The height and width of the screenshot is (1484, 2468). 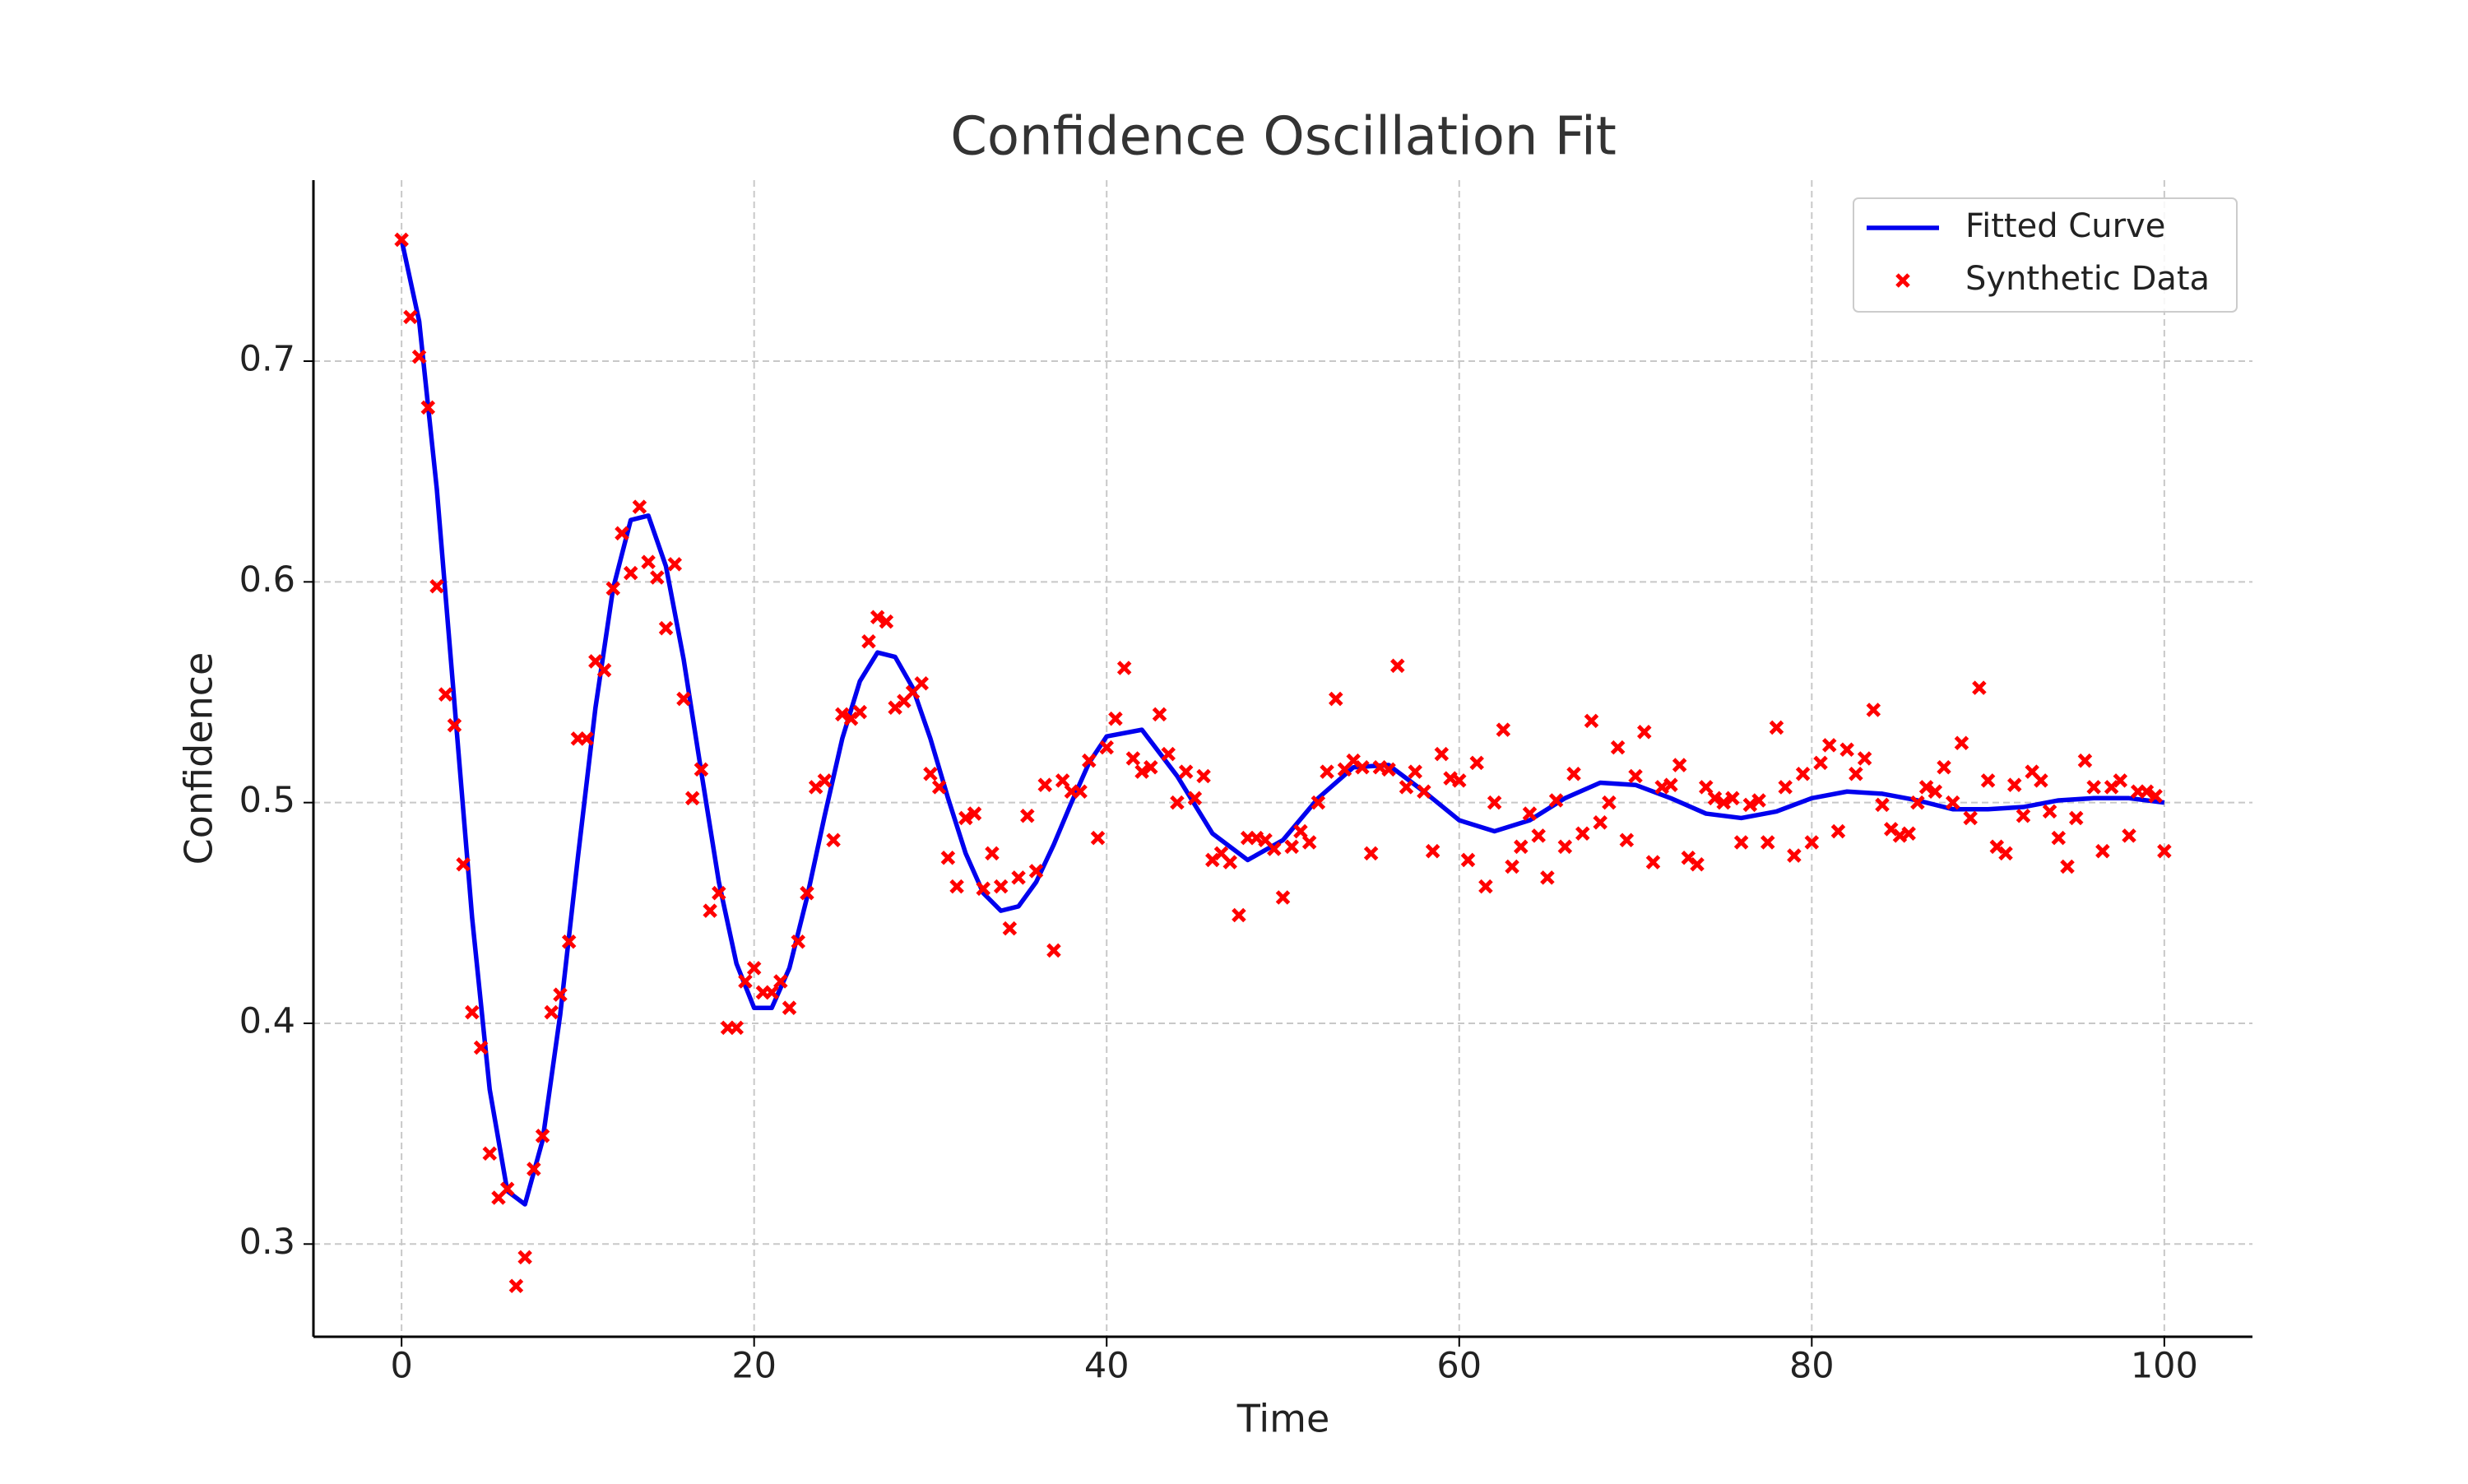 I want to click on legend-label: Synthetic Data, so click(x=2087, y=279).